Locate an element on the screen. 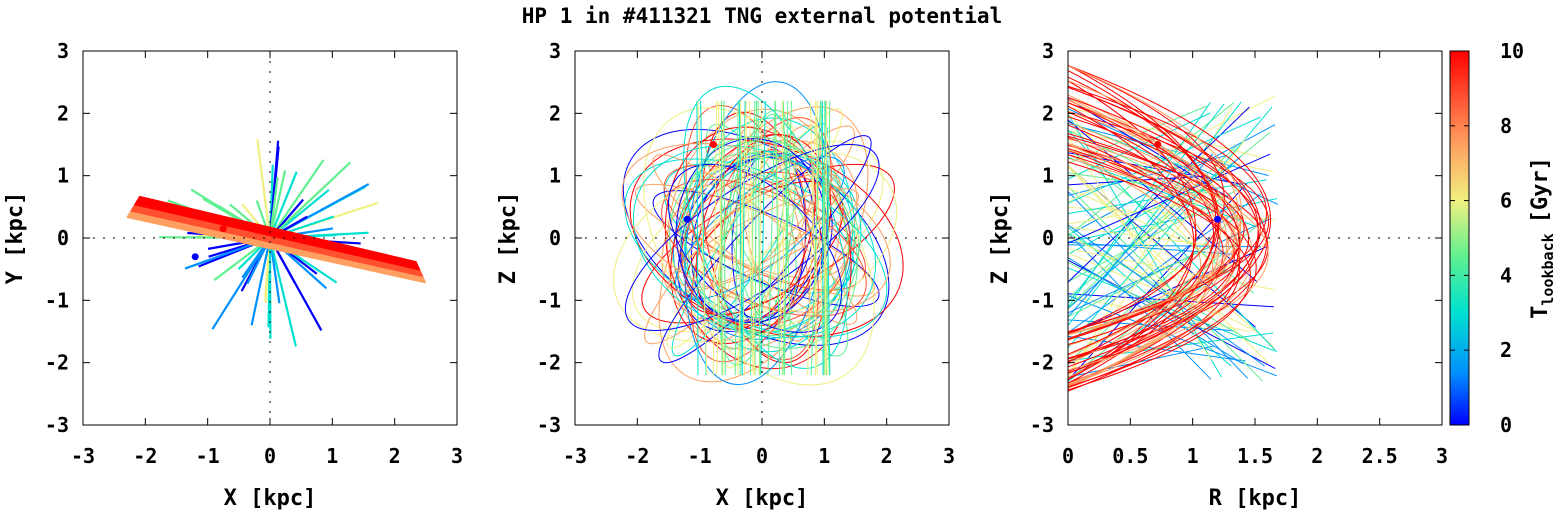 This screenshot has height=514, width=1553. plot-area-xy is located at coordinates (276, 243).